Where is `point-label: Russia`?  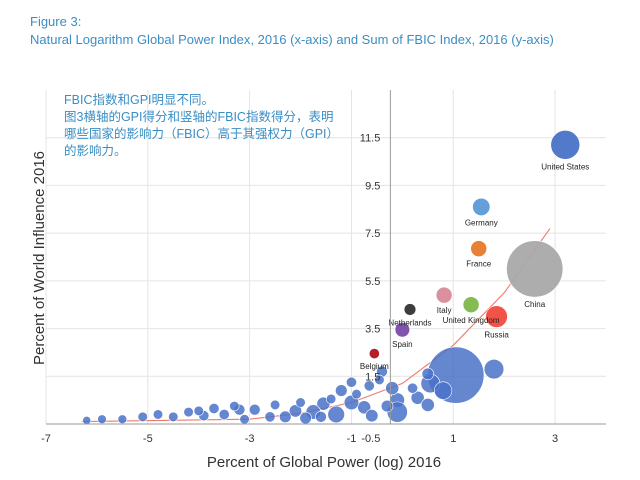
point-label: Russia is located at coordinates (496, 335).